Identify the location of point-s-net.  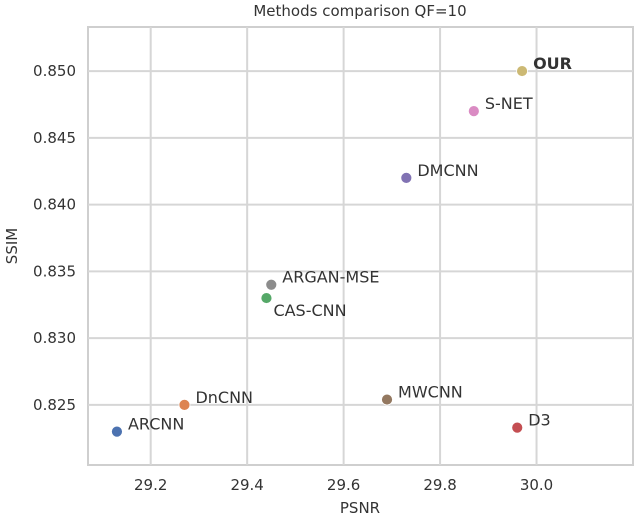
(473, 111).